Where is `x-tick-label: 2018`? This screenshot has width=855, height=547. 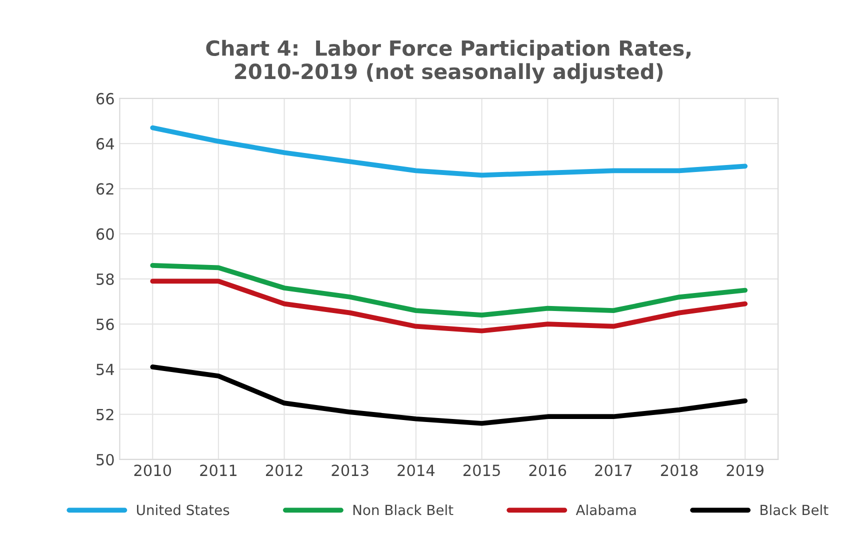 x-tick-label: 2018 is located at coordinates (679, 470).